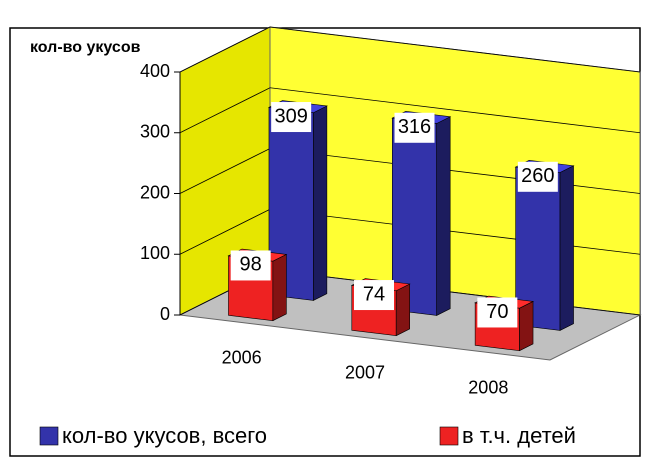  I want to click on value-label: 260, so click(537, 176).